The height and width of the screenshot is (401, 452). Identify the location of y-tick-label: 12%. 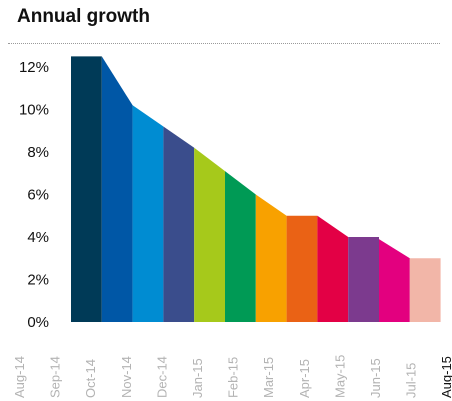
(34, 67).